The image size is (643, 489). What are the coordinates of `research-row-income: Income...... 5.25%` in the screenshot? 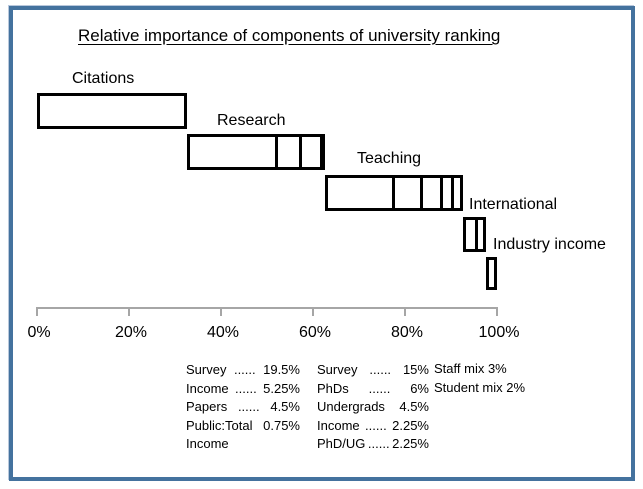 It's located at (243, 389).